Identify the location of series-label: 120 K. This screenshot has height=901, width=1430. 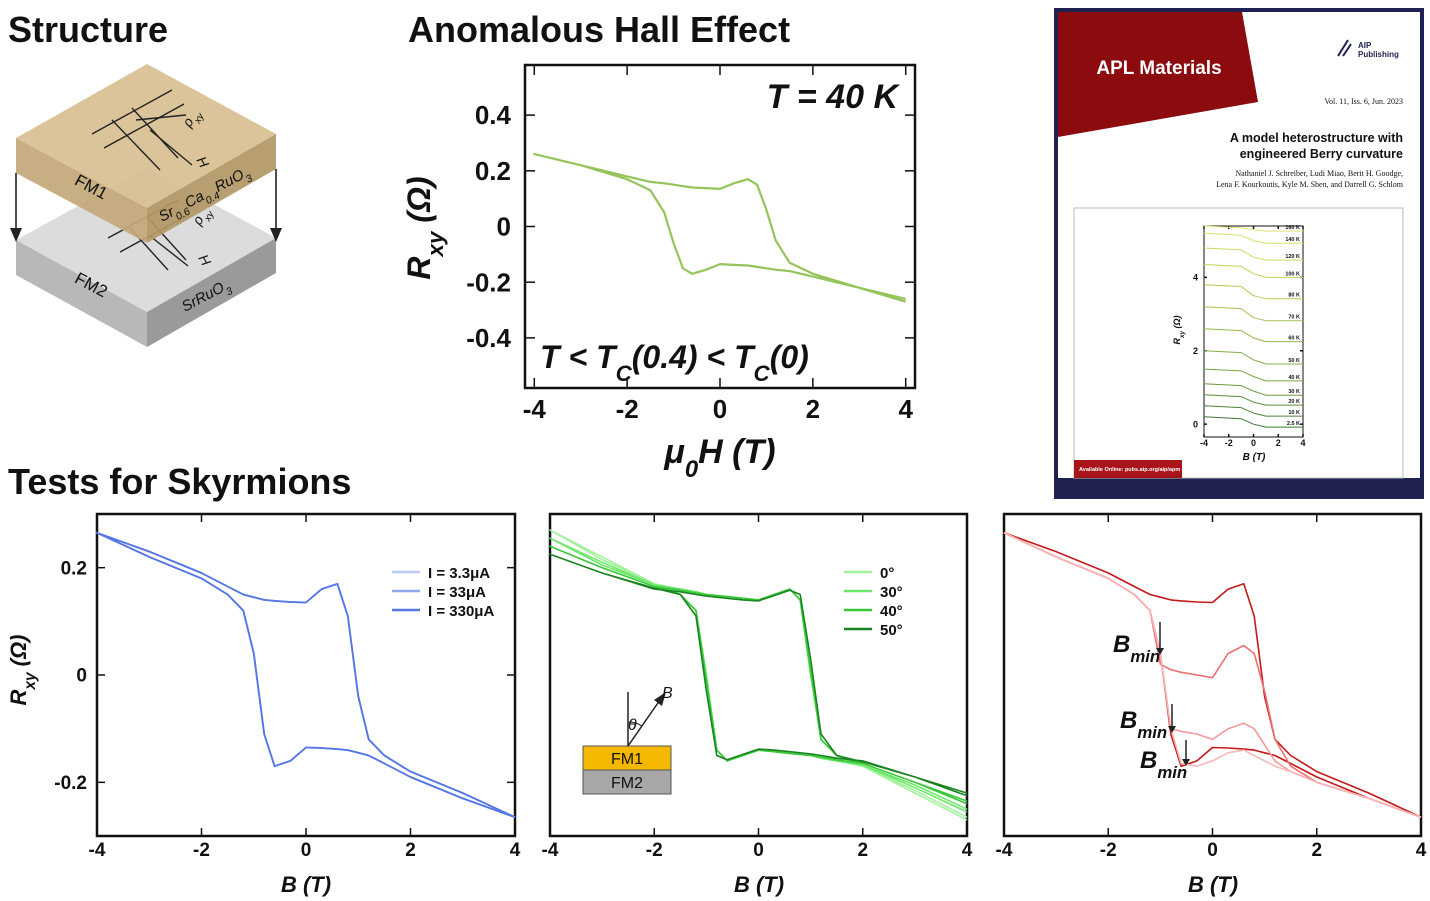
(1292, 257).